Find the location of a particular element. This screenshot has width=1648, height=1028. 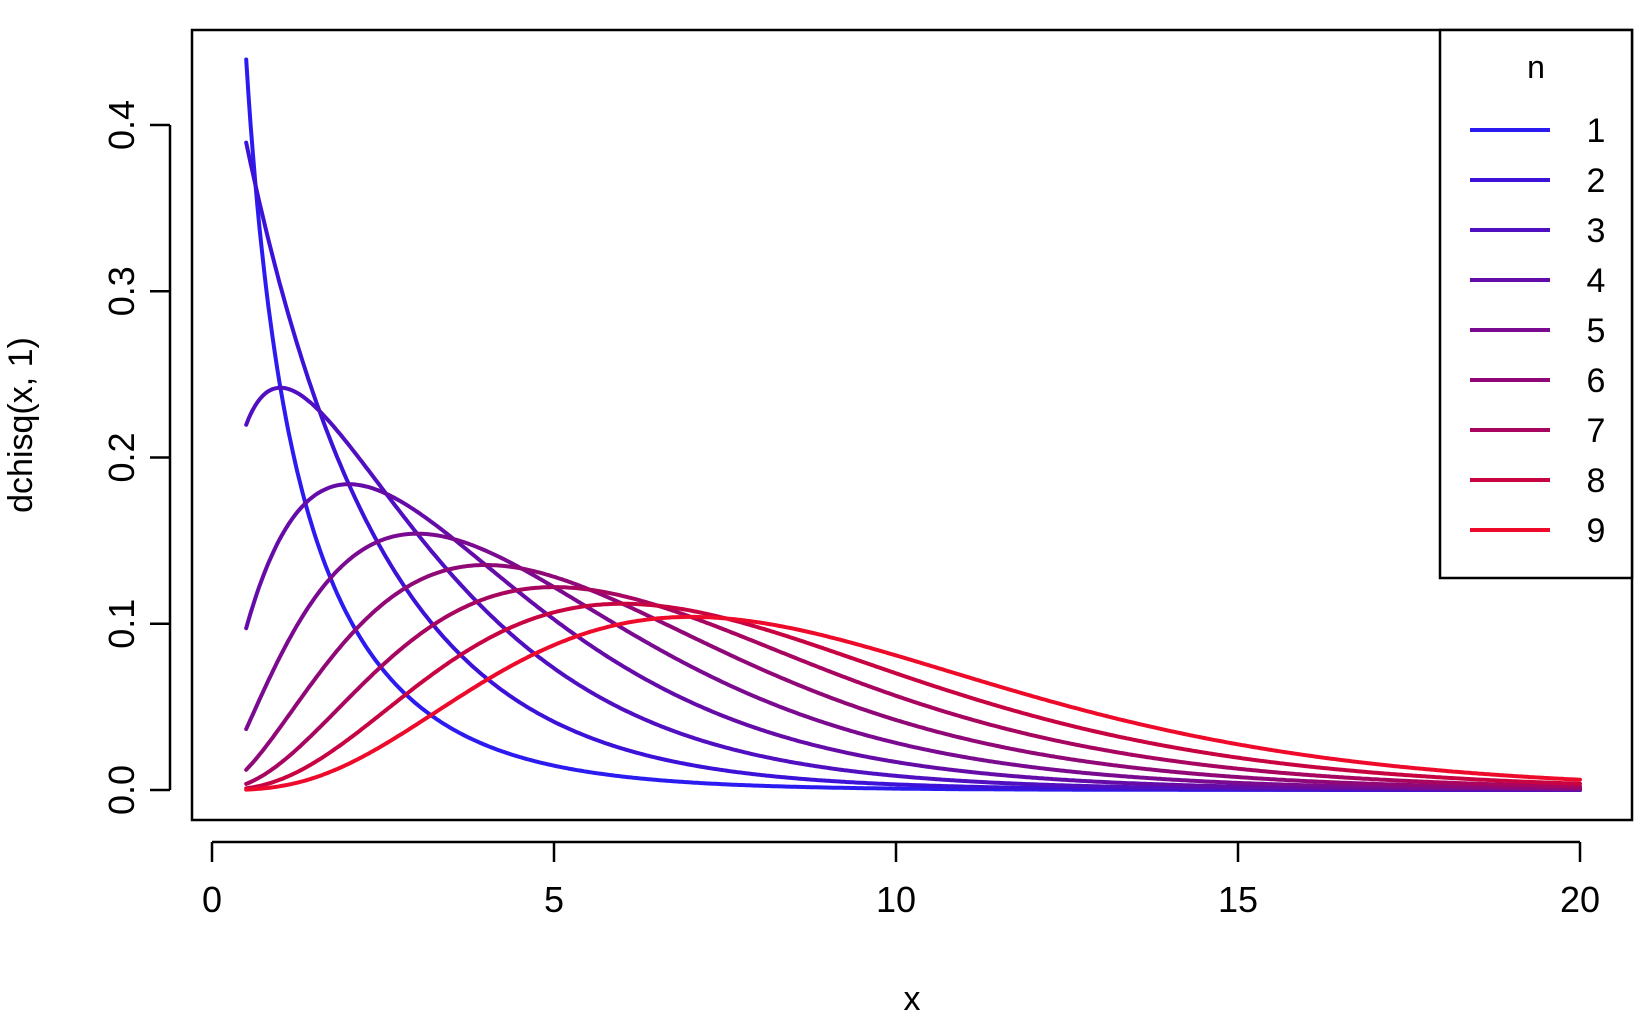

legend-entry: 4 is located at coordinates (1537, 281).